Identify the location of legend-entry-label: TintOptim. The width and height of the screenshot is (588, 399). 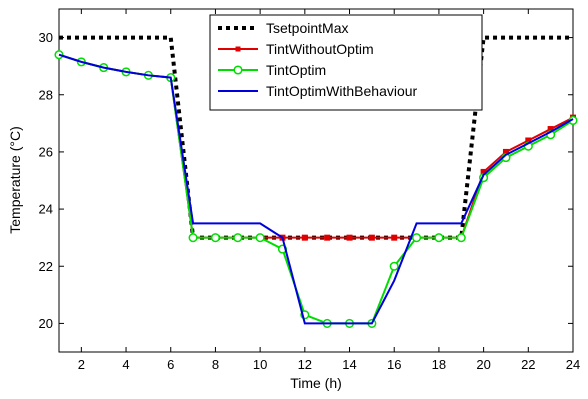
(296, 70).